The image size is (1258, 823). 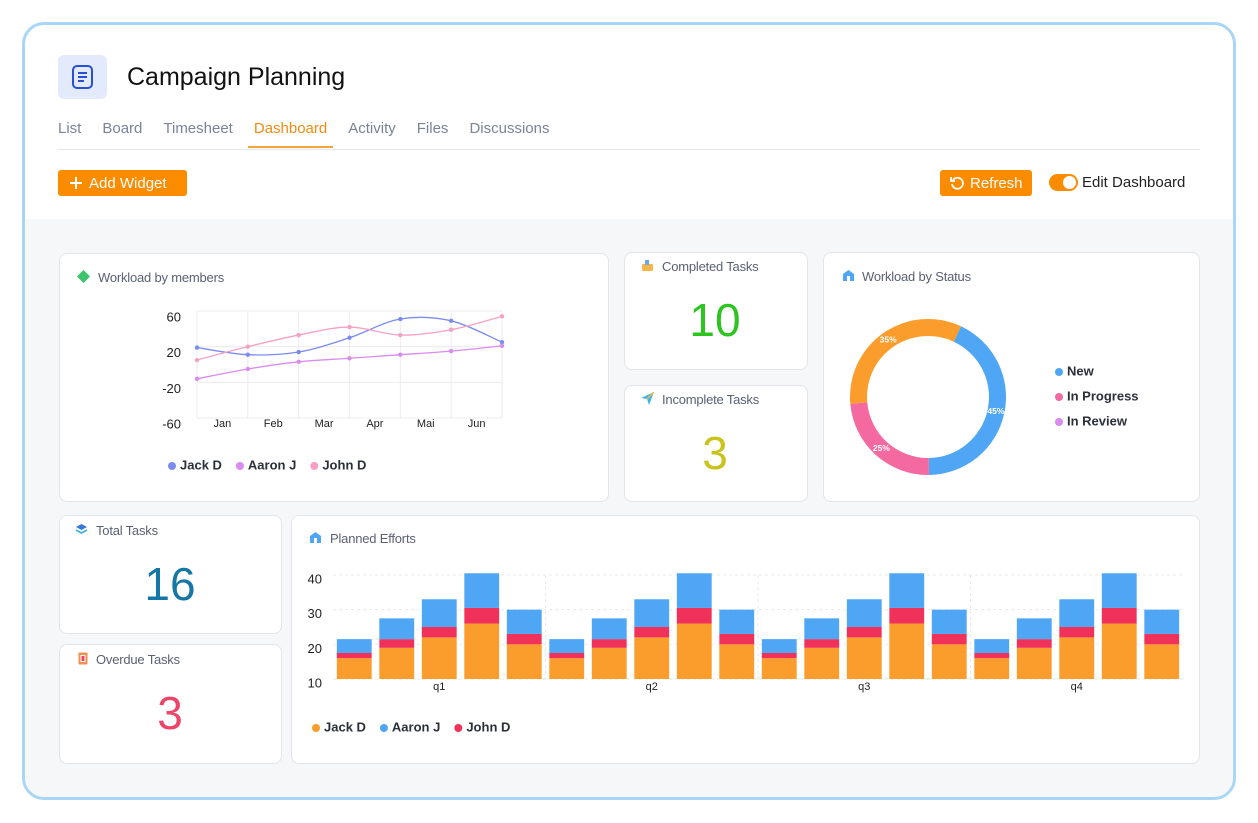 I want to click on tab: Board, so click(x=122, y=128).